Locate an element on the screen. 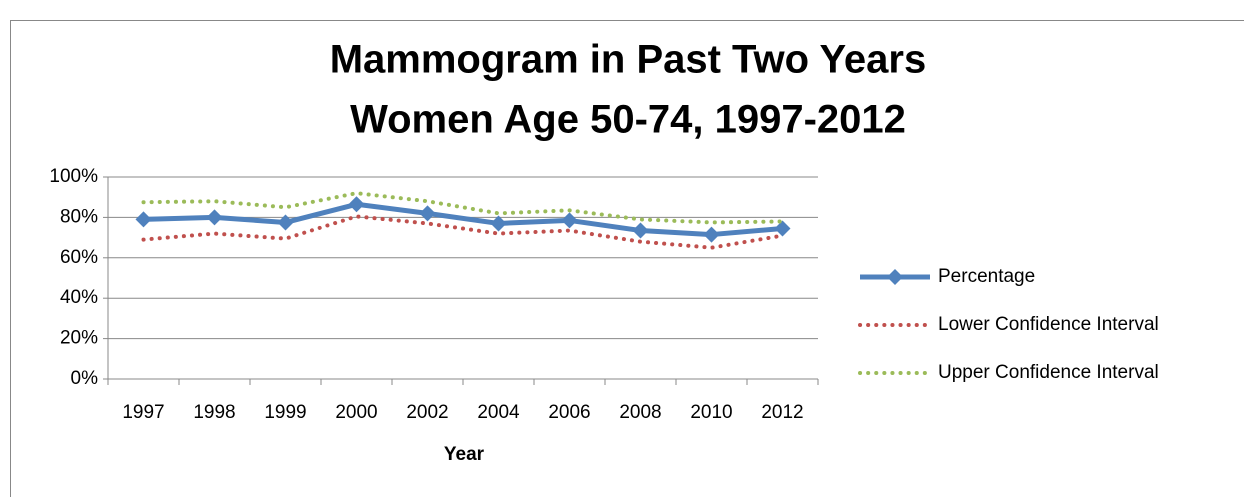  x-tick-label: 2004 is located at coordinates (498, 412).